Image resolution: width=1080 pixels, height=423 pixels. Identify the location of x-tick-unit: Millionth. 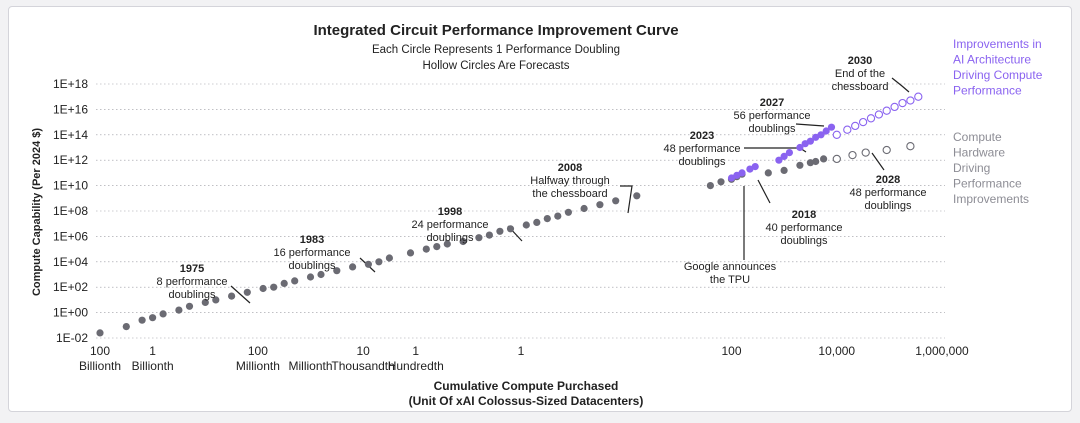
(258, 366).